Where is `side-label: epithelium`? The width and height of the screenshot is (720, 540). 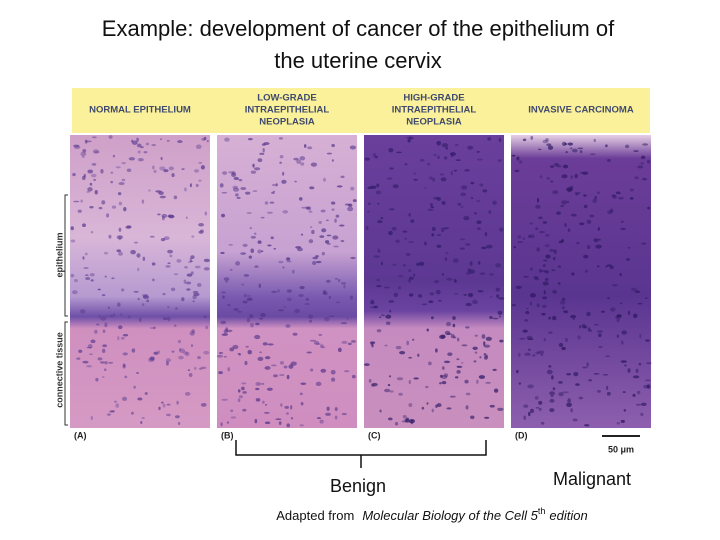 side-label: epithelium is located at coordinates (59, 254).